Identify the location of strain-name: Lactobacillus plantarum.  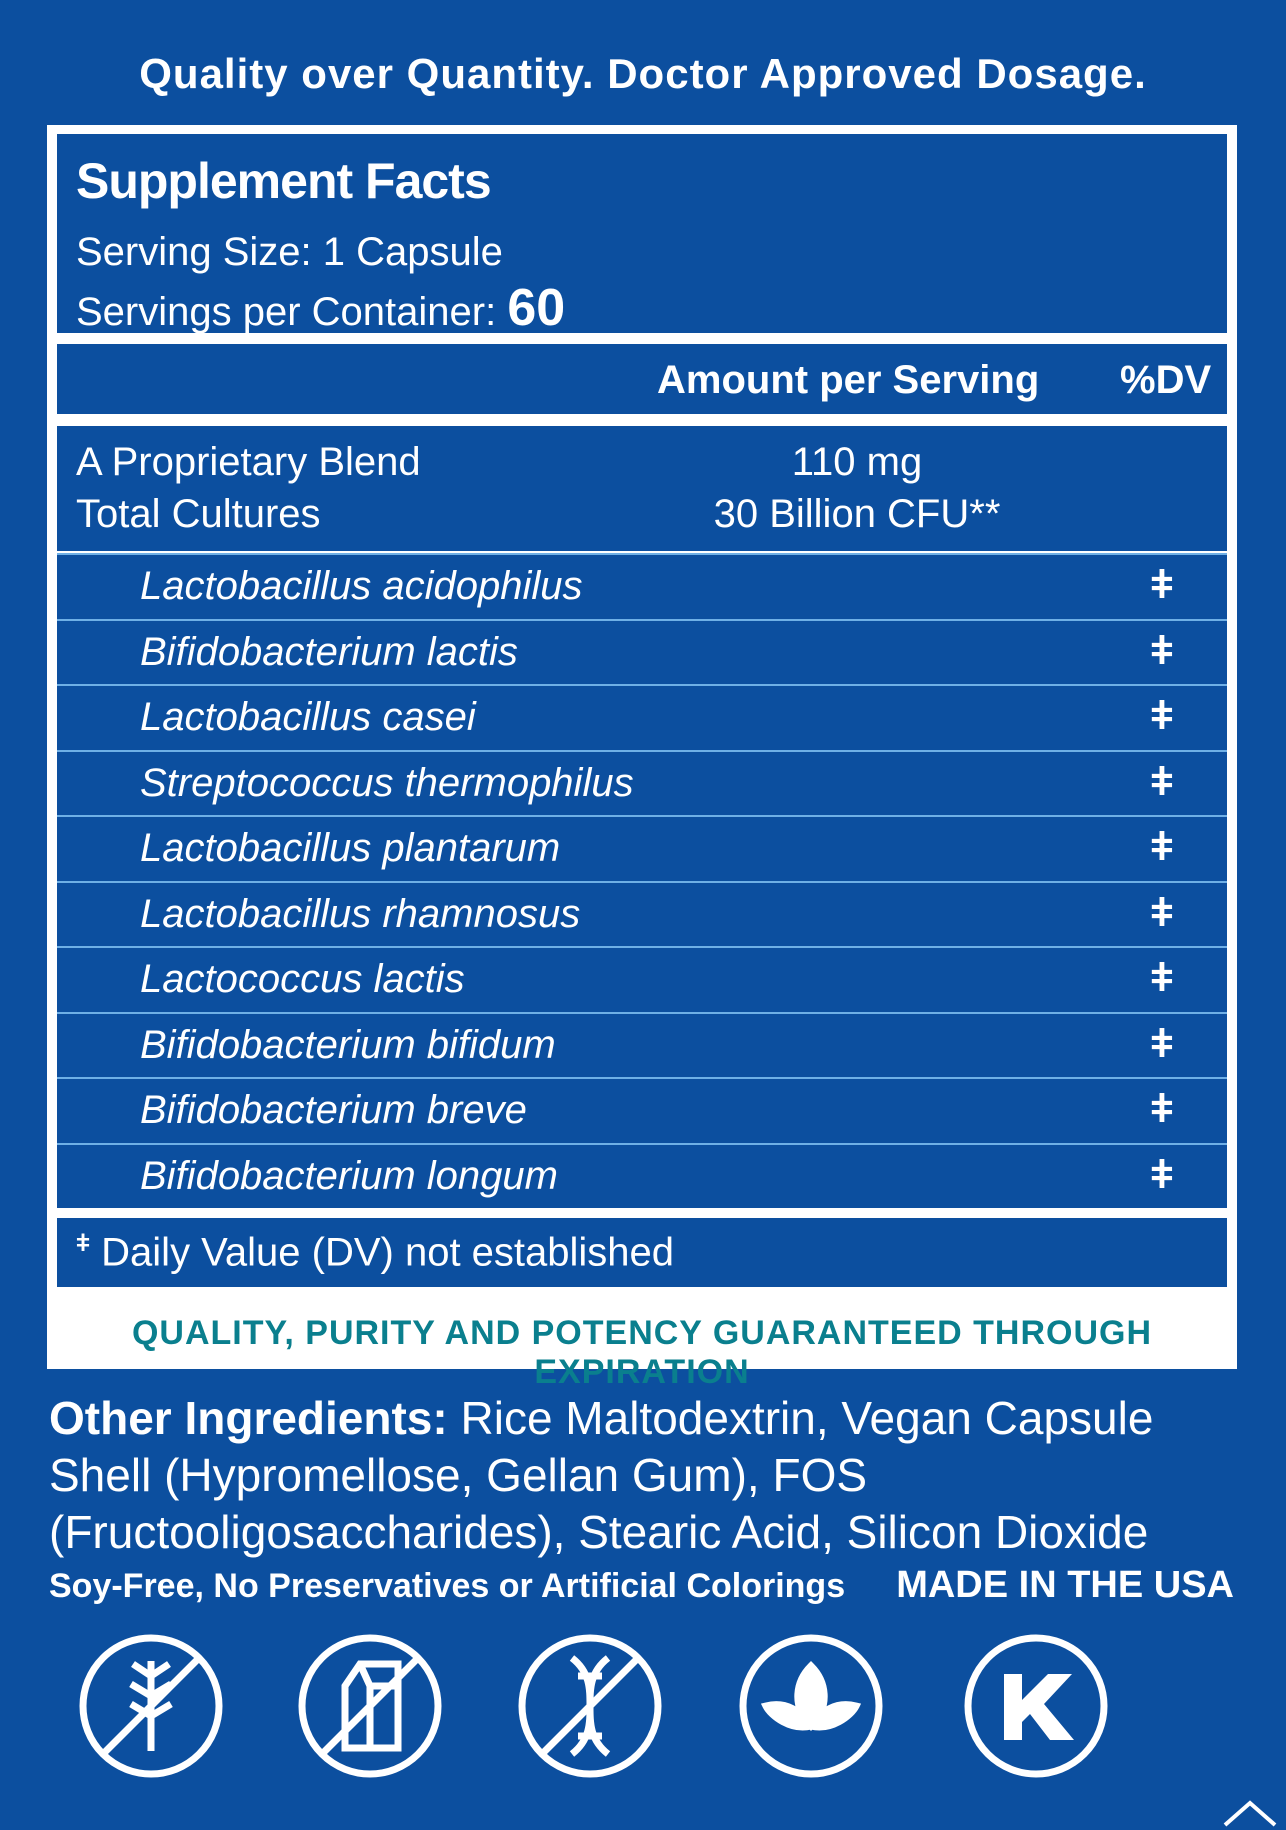
(350, 848).